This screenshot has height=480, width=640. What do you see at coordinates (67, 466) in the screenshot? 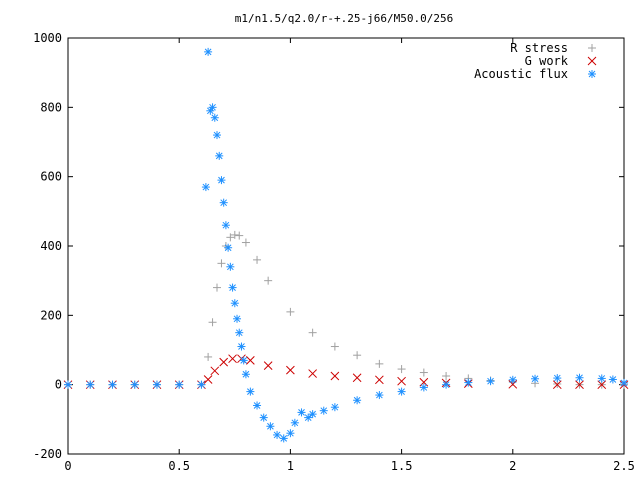
I see `x-tick-label: 0` at bounding box center [67, 466].